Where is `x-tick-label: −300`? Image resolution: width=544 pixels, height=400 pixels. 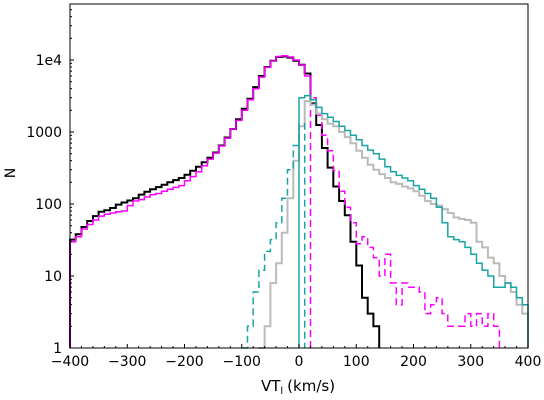 x-tick-label: −300 is located at coordinates (127, 362).